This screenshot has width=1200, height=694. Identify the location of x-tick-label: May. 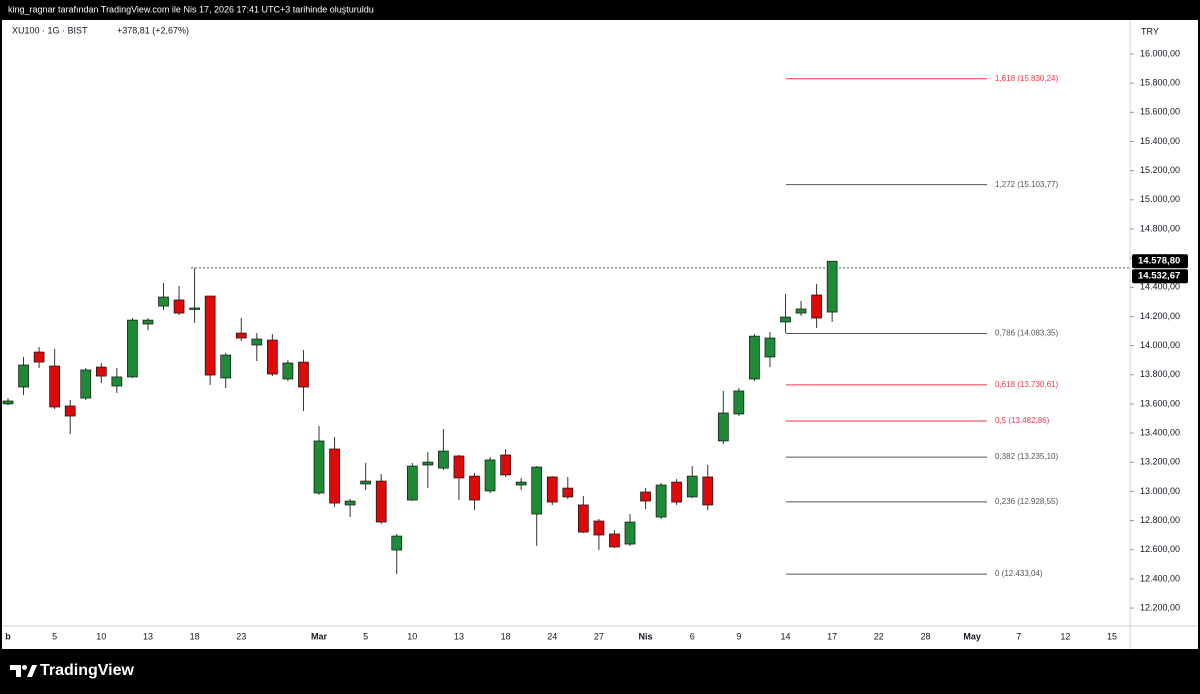
(972, 636).